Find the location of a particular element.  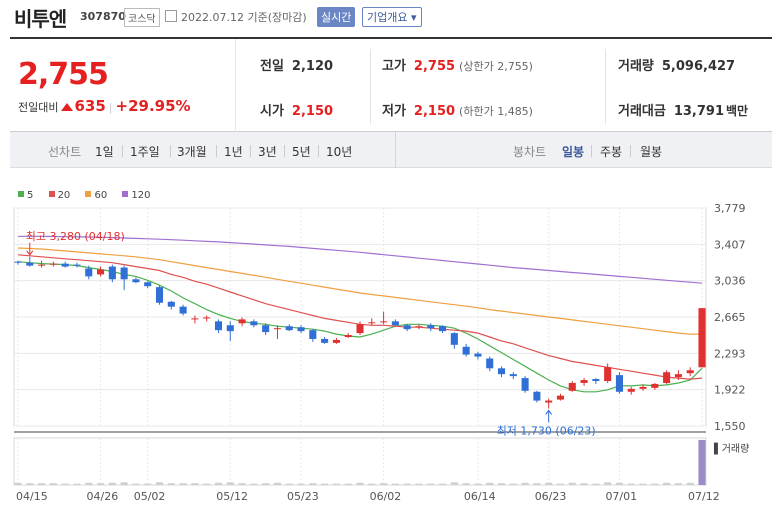

upper-limit: (상한가 2,755) is located at coordinates (496, 66).